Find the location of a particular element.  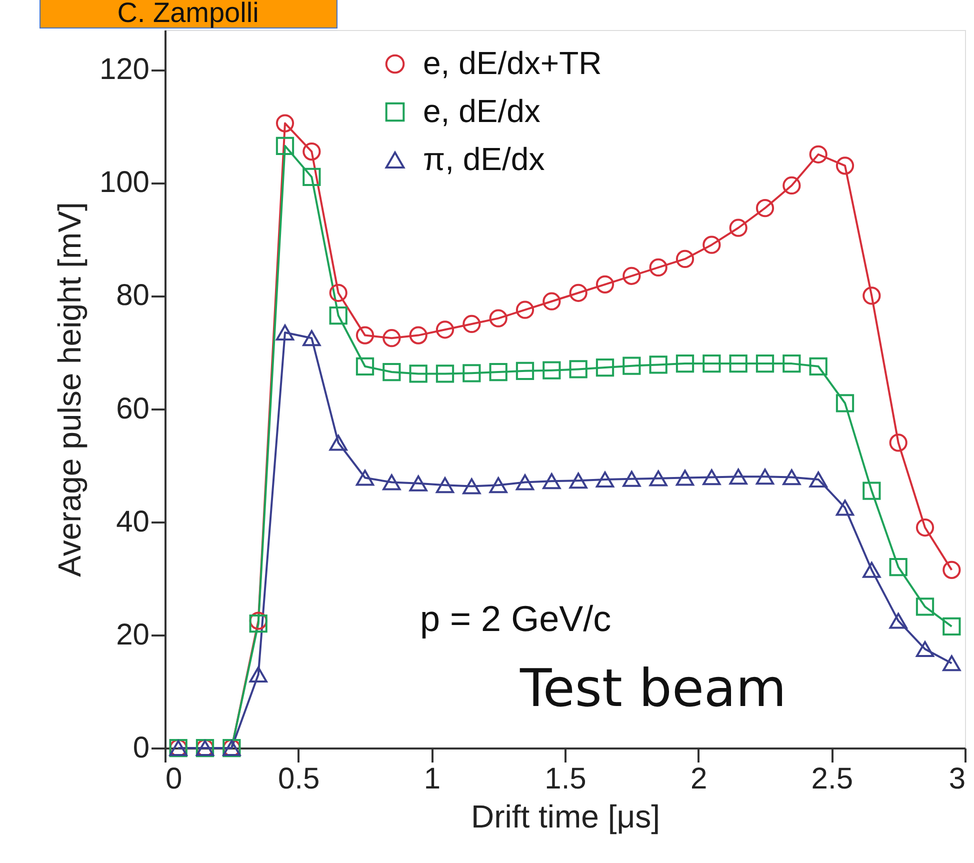

x-tick-label: 2 is located at coordinates (699, 779).